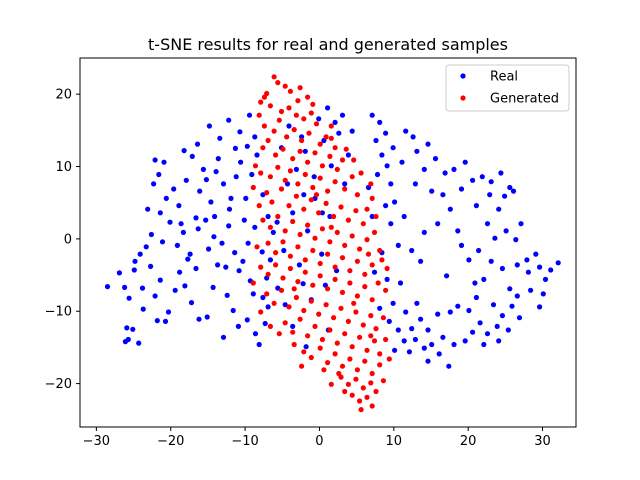 The width and height of the screenshot is (640, 480). Describe the element at coordinates (68, 239) in the screenshot. I see `y-tick-label: 0` at that location.